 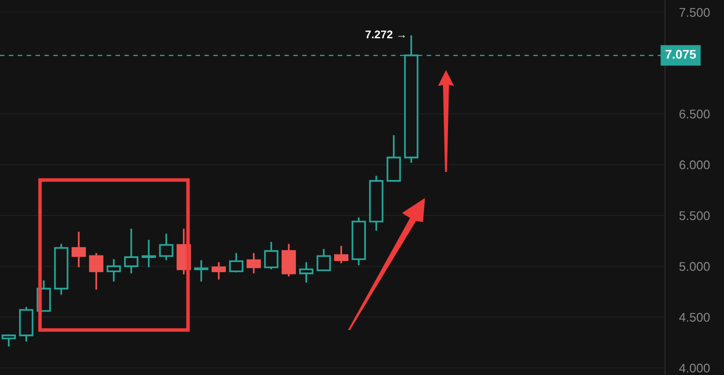 I want to click on y-tick-label: 5.500, so click(x=694, y=215).